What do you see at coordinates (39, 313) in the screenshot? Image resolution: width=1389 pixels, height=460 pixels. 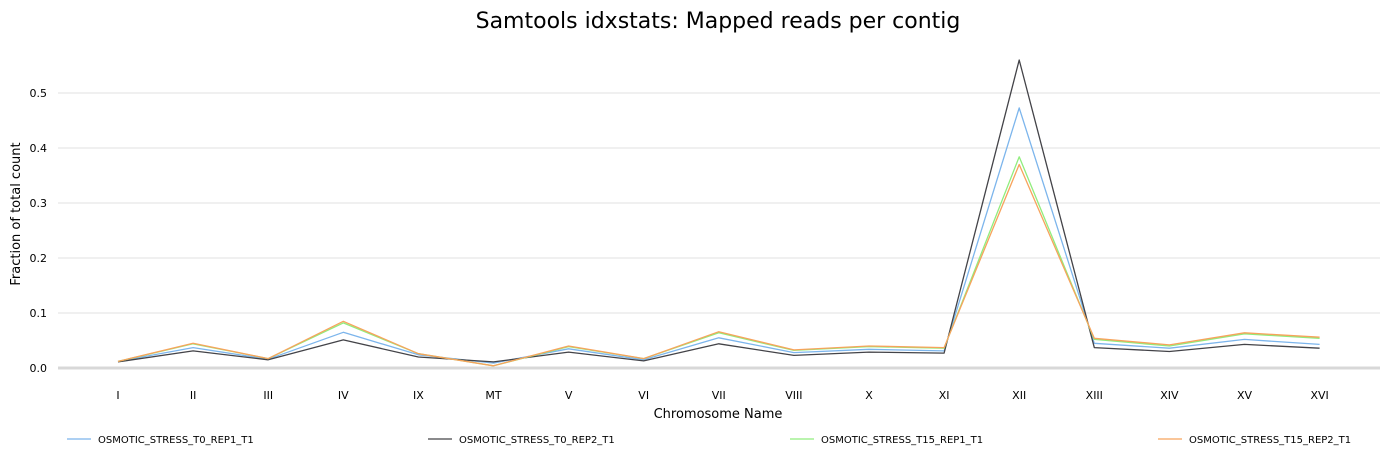 I see `y-tick-label: 0.1` at bounding box center [39, 313].